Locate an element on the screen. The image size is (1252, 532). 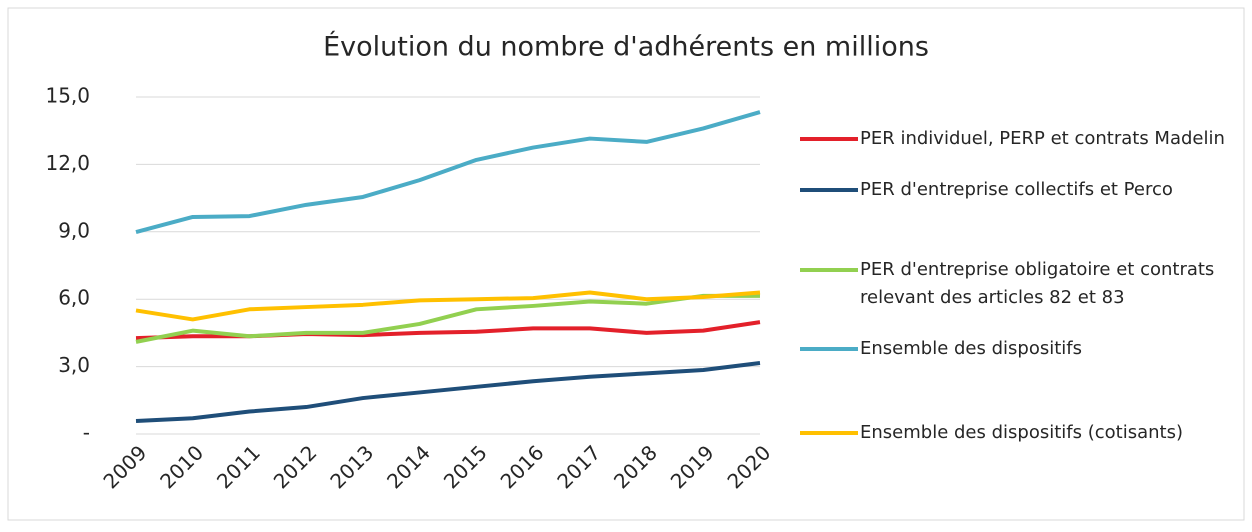
x-tick-label: 2019 is located at coordinates (692, 466).